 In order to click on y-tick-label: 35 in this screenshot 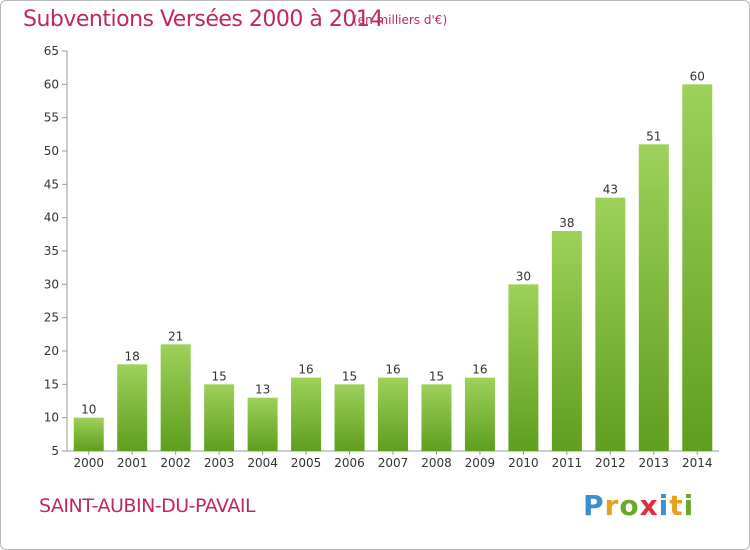, I will do `click(51, 251)`.